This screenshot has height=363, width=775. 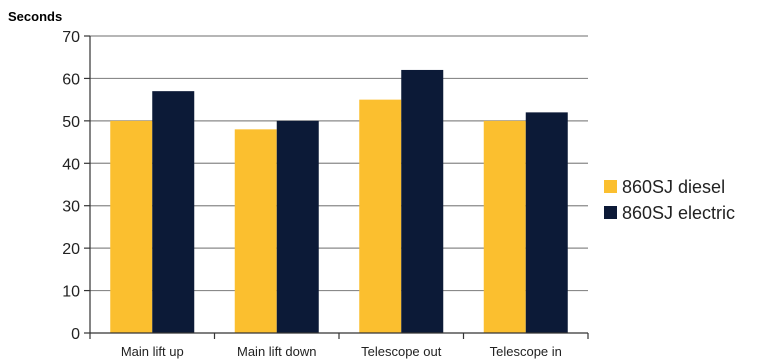 I want to click on y-tick-label: 40, so click(x=71, y=164).